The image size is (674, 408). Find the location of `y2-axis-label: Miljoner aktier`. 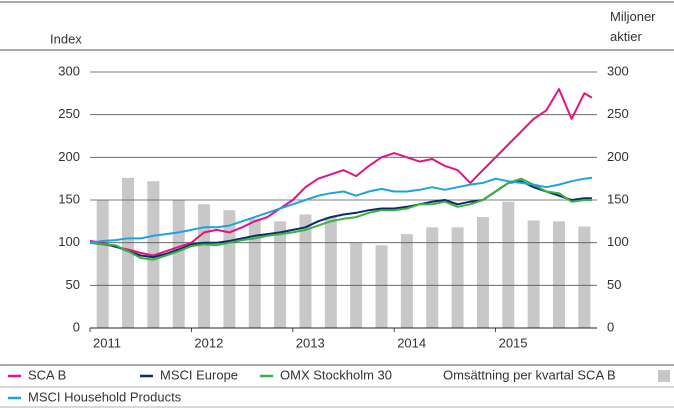

y2-axis-label: Miljoner aktier is located at coordinates (633, 26).